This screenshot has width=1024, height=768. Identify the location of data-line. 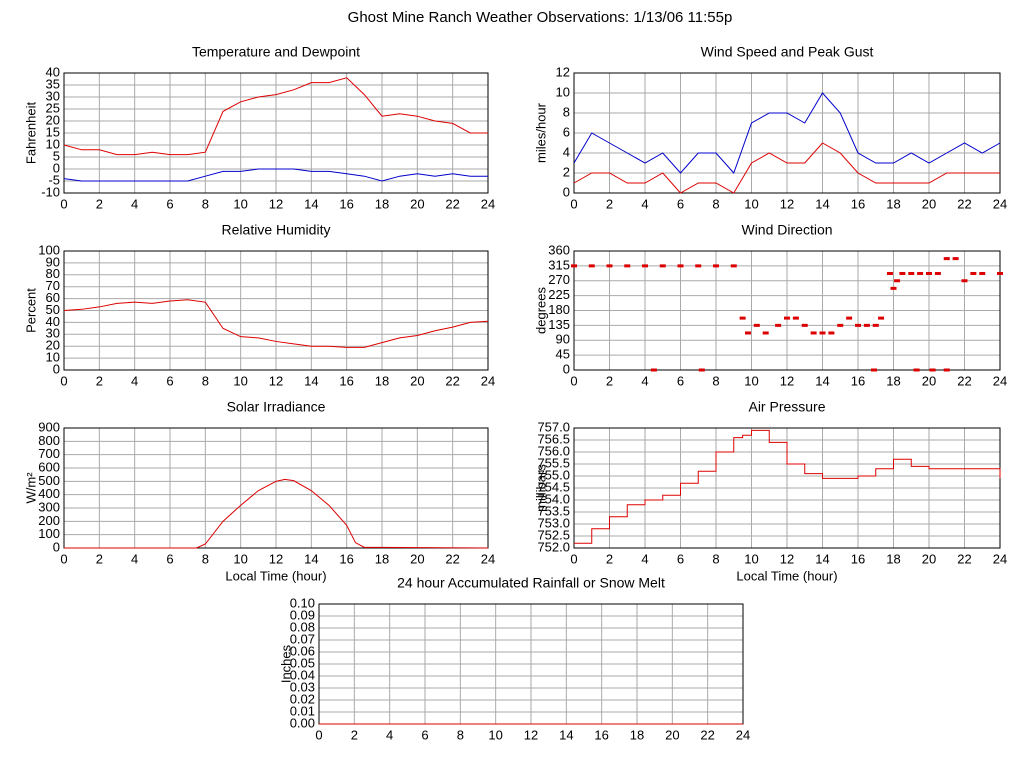
(787, 133).